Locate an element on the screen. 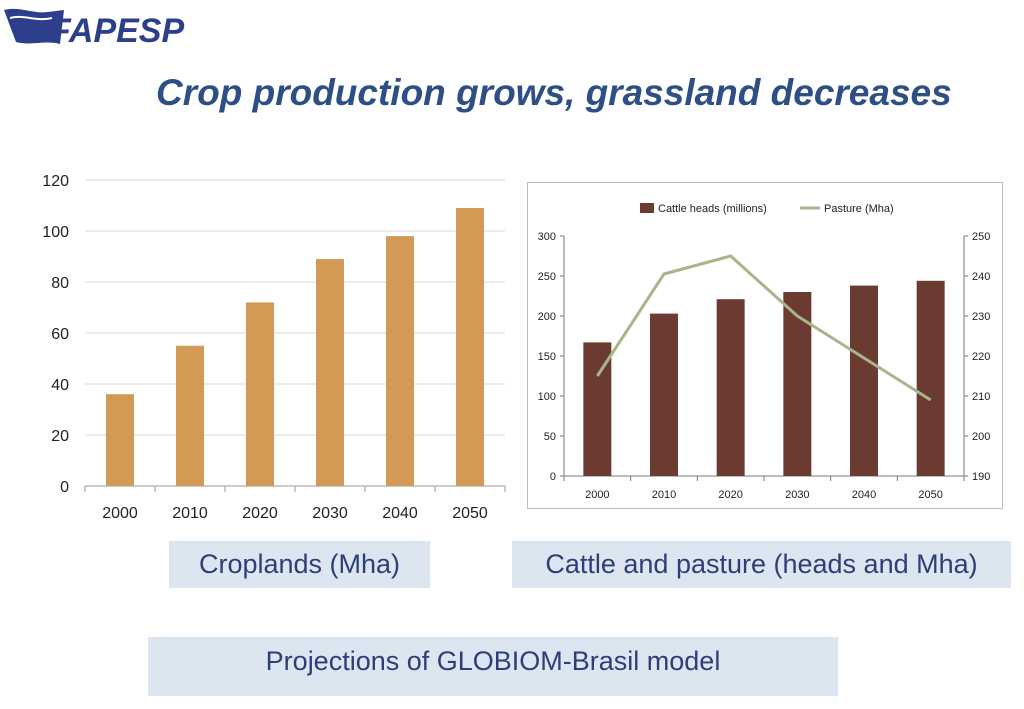 The image size is (1024, 709). caption-cattle-pasture: Cattle and pasture (heads and Mha) is located at coordinates (761, 564).